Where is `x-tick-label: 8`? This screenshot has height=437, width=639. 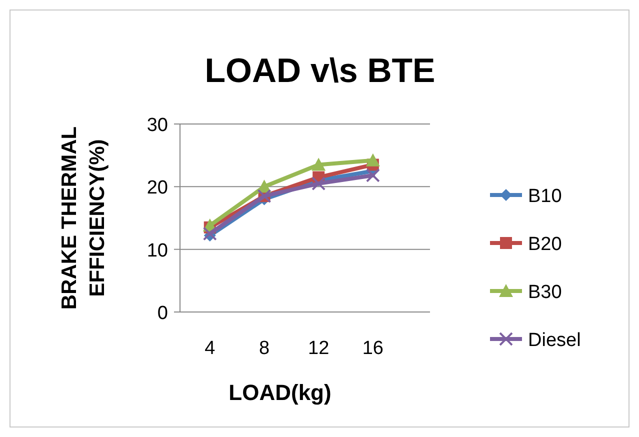
x-tick-label: 8 is located at coordinates (264, 348).